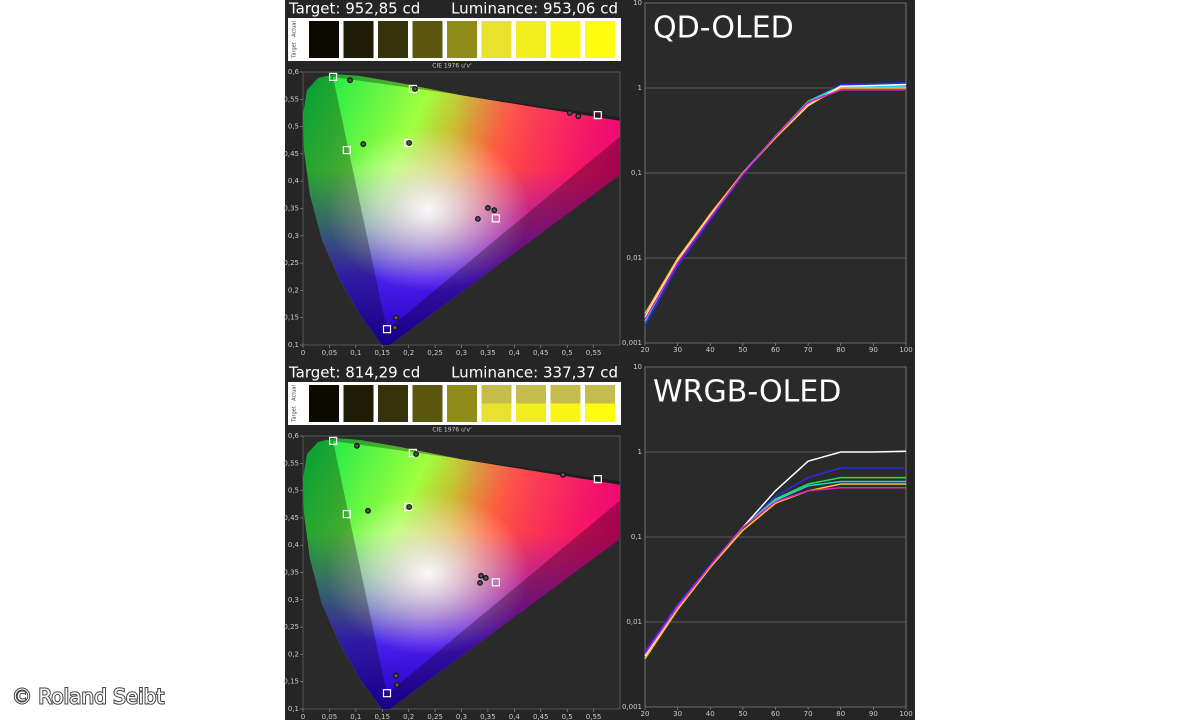  Describe the element at coordinates (294, 436) in the screenshot. I see `y-tick-label: 0,6` at that location.